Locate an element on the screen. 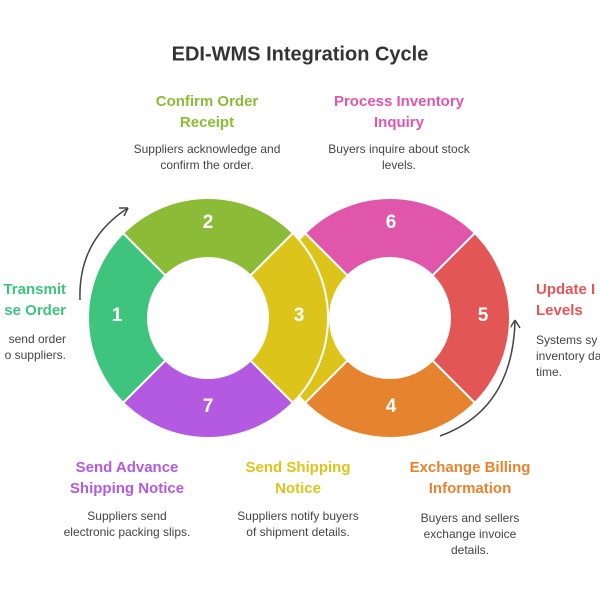  step-number: 1 is located at coordinates (117, 315).